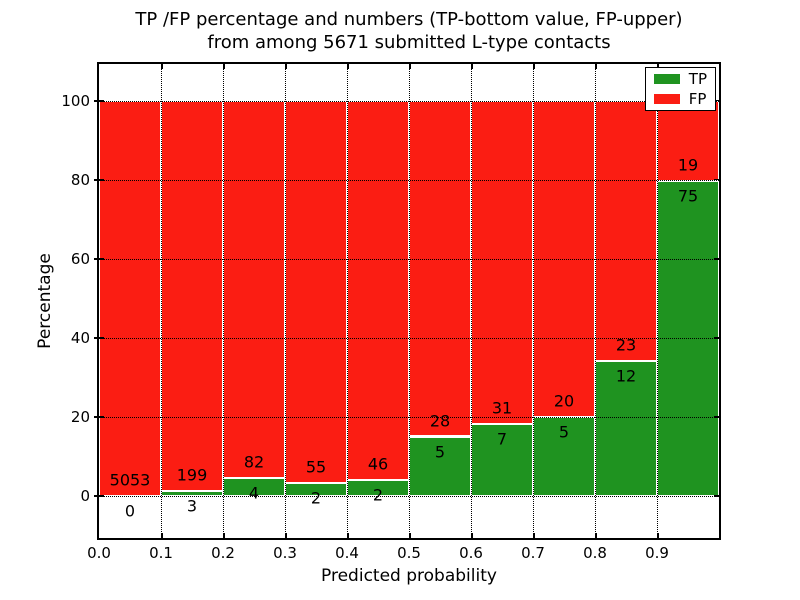 This screenshot has width=800, height=600. I want to click on y-tick-label: 60, so click(80, 259).